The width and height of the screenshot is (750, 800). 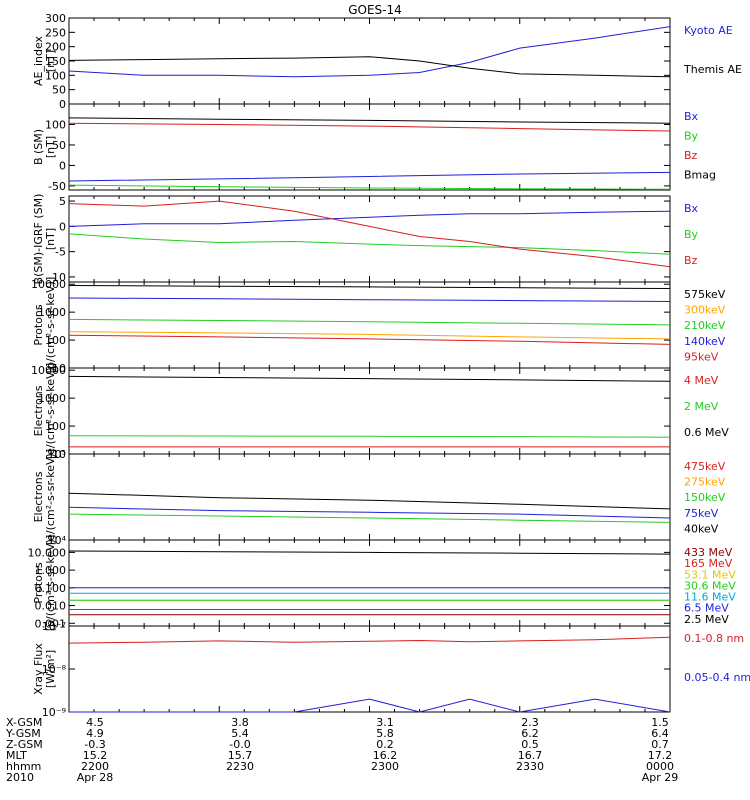 I want to click on y-tick-label: 150, so click(x=55, y=61).